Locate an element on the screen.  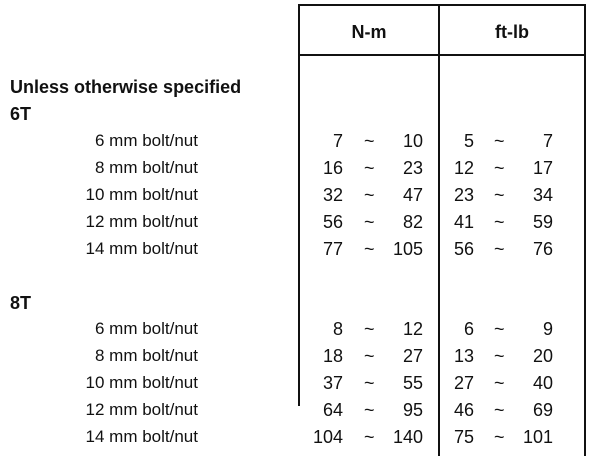
nm-min-value: 104 is located at coordinates (327, 437).